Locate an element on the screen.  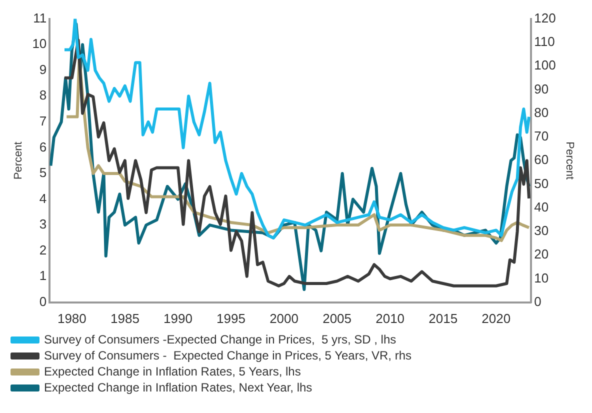
x-tick-label: 2015 is located at coordinates (443, 318).